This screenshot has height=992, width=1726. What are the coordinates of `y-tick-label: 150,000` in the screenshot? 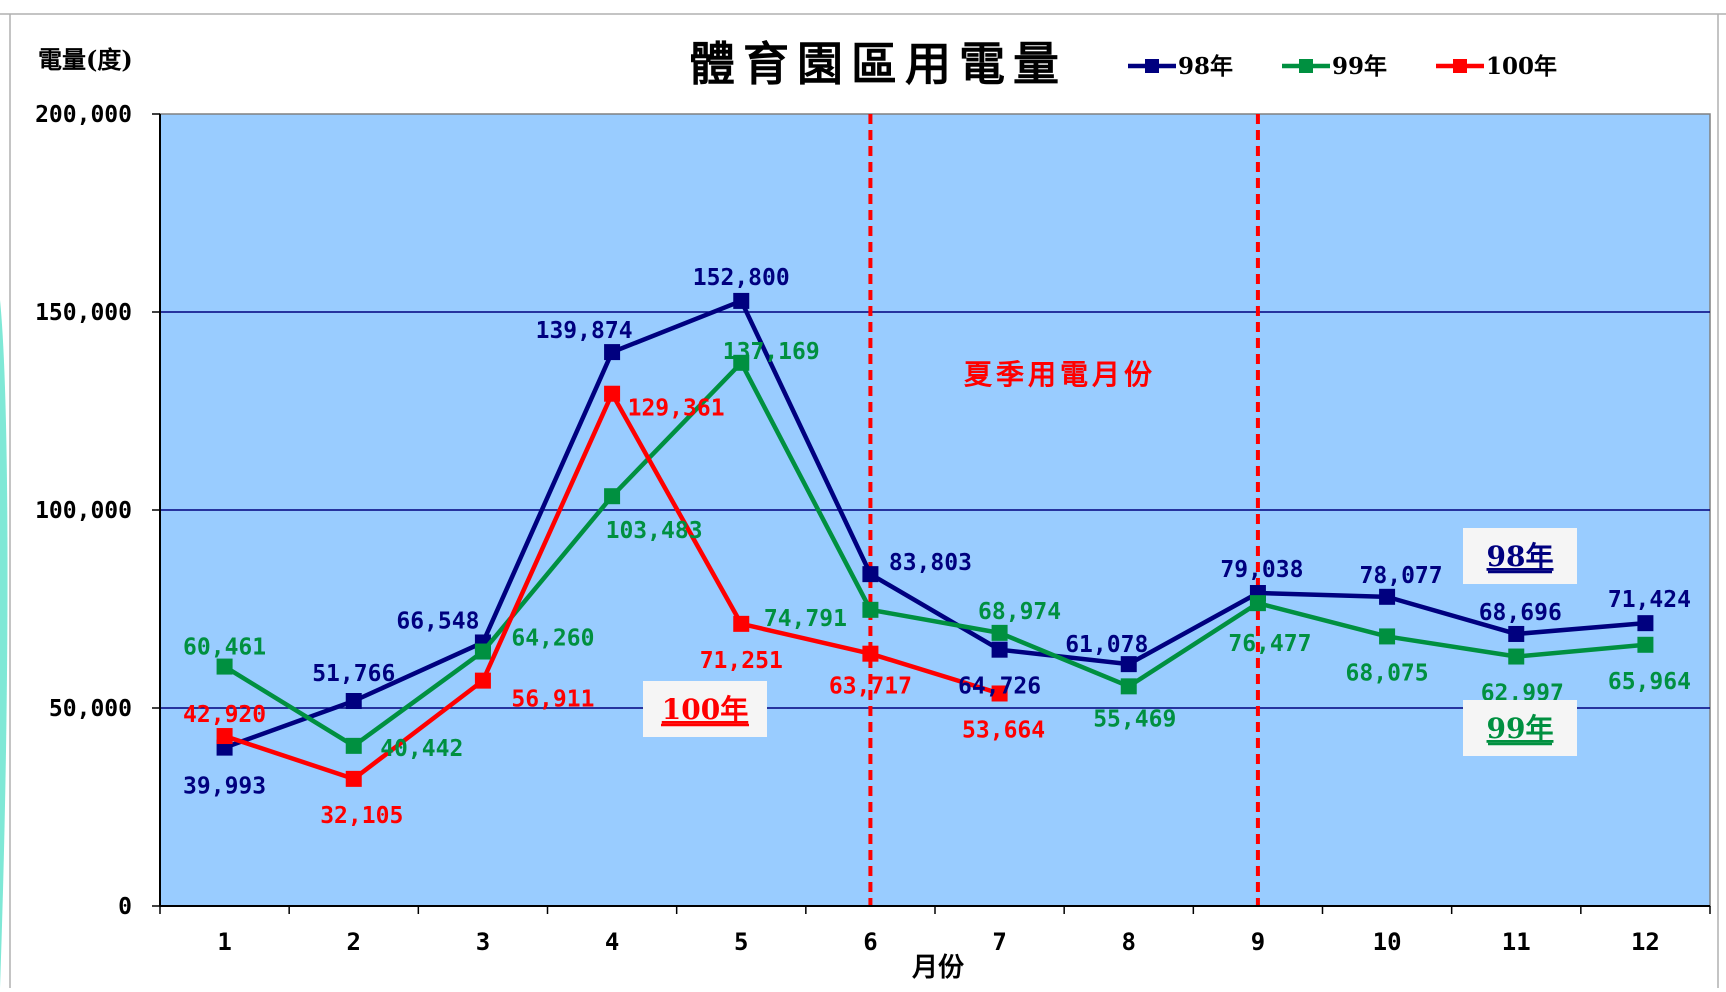 It's located at (83, 313).